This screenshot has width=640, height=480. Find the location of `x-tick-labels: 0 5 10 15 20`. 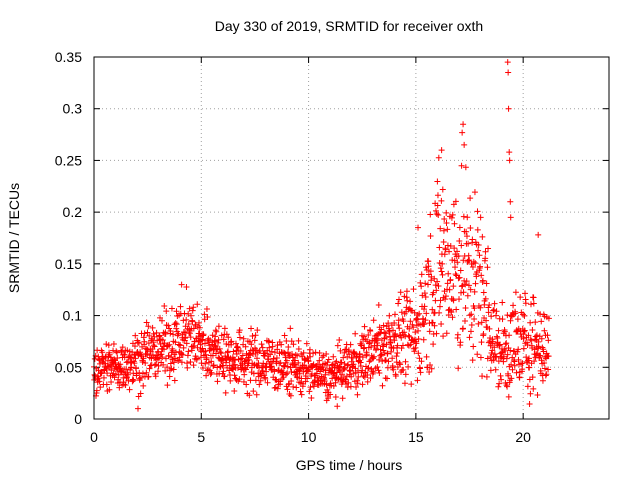

x-tick-labels: 0 5 10 15 20 is located at coordinates (310, 437).